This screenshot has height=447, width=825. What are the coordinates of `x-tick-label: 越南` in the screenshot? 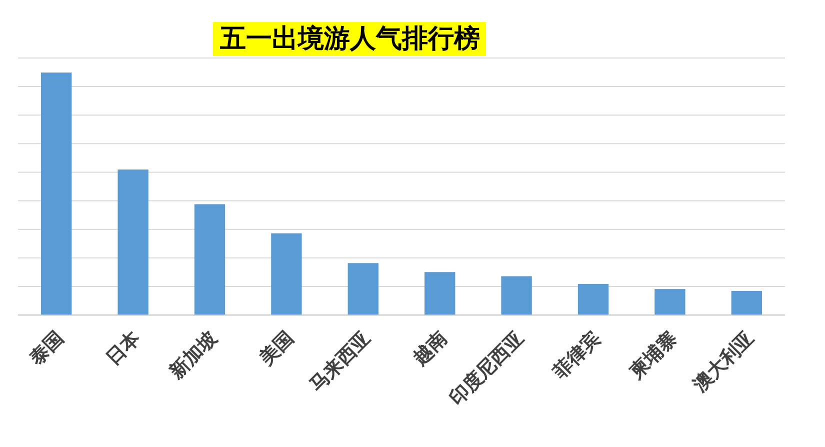 It's located at (430, 348).